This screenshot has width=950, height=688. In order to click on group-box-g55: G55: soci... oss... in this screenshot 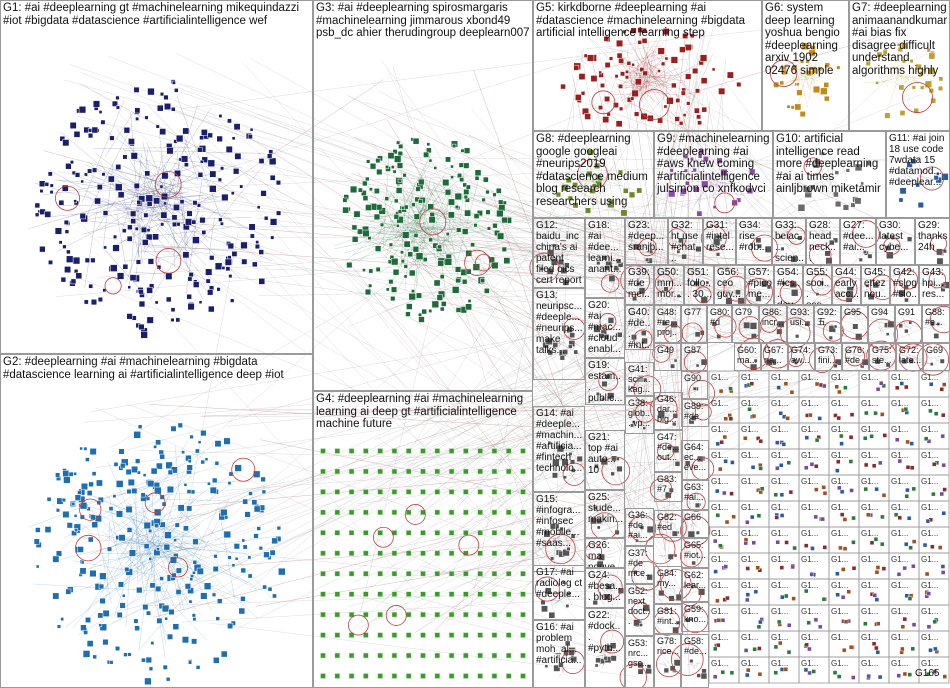, I will do `click(817, 285)`.